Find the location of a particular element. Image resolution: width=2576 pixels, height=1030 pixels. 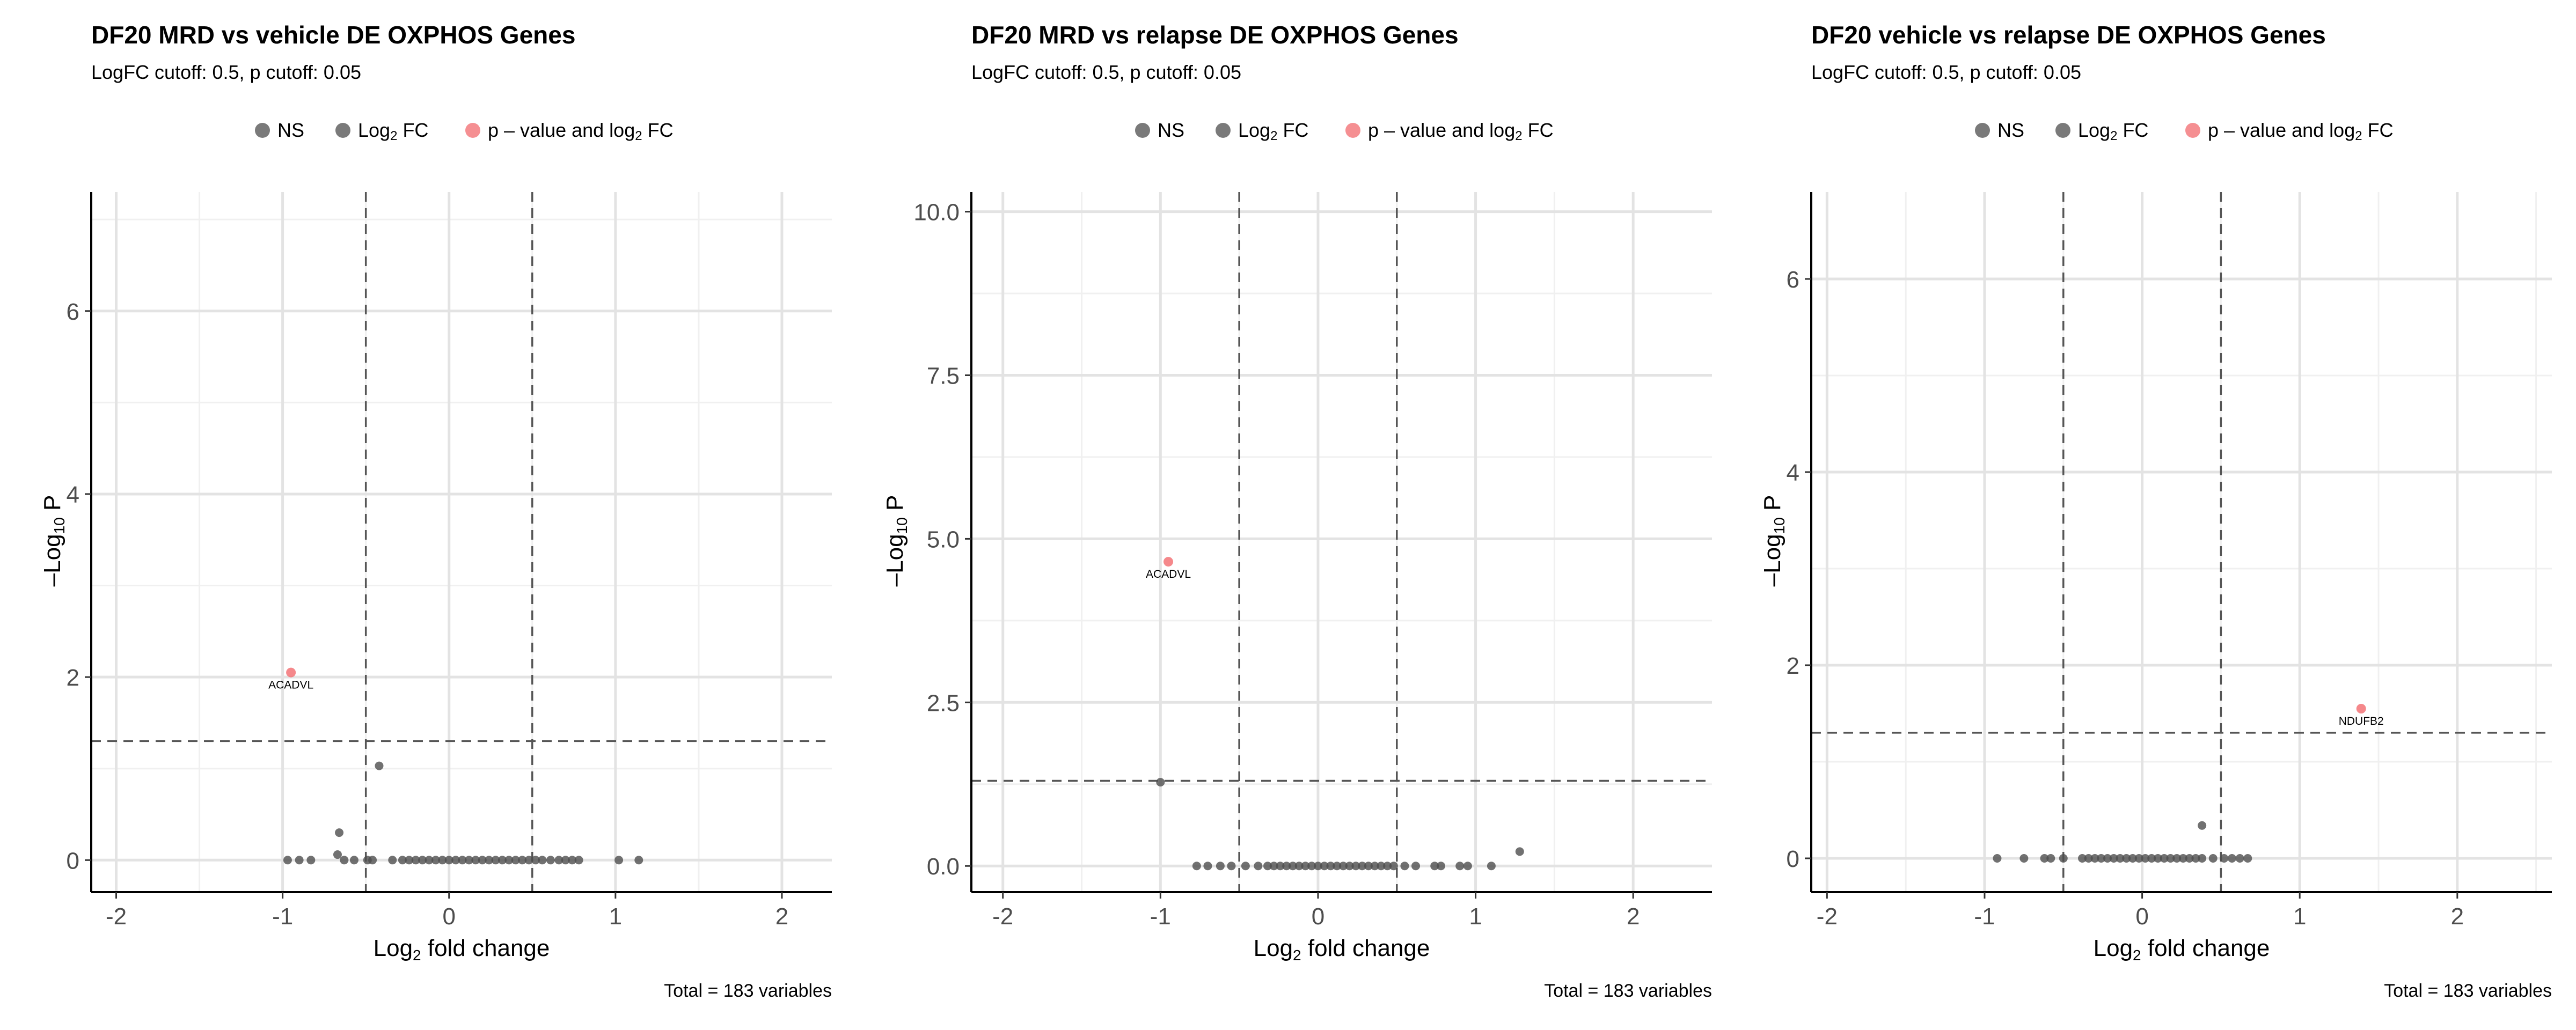

chart-title: DF20 MRD vs relapse DE OXPHOS Genes is located at coordinates (1215, 35).